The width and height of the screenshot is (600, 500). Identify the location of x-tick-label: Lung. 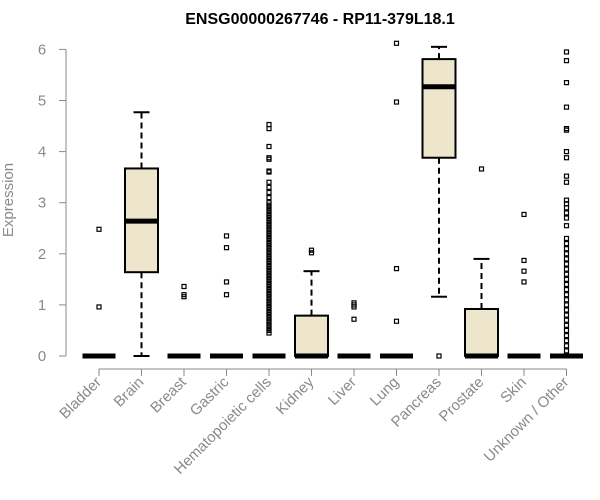
(385, 392).